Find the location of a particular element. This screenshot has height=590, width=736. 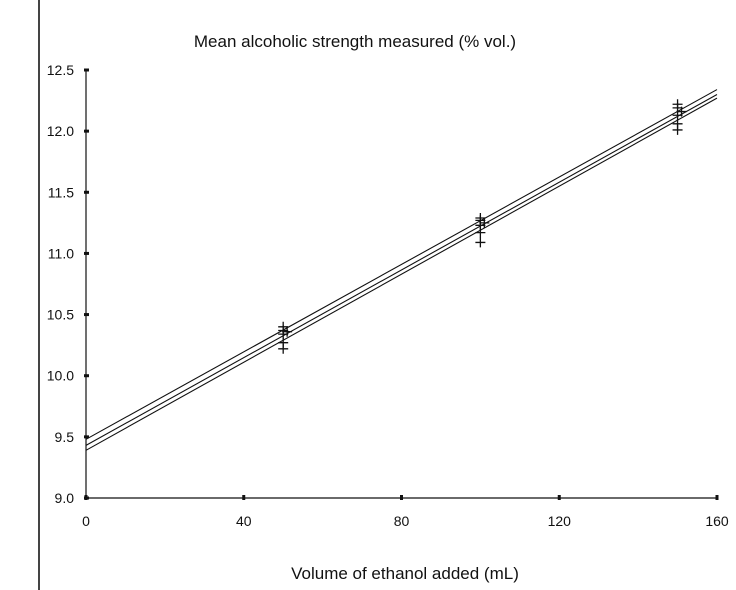

x-tick-label: 80 is located at coordinates (402, 521).